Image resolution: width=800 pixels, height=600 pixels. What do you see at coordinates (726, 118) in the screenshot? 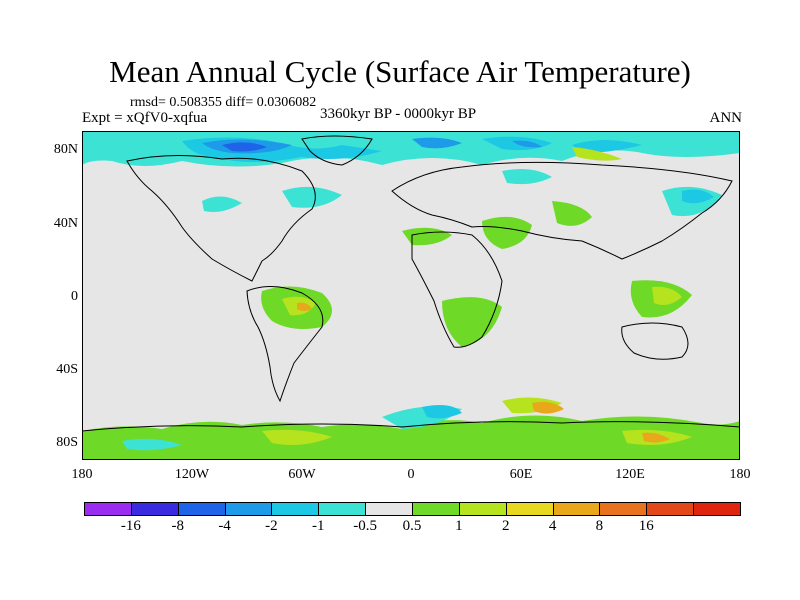
I see `season-label: ANN` at bounding box center [726, 118].